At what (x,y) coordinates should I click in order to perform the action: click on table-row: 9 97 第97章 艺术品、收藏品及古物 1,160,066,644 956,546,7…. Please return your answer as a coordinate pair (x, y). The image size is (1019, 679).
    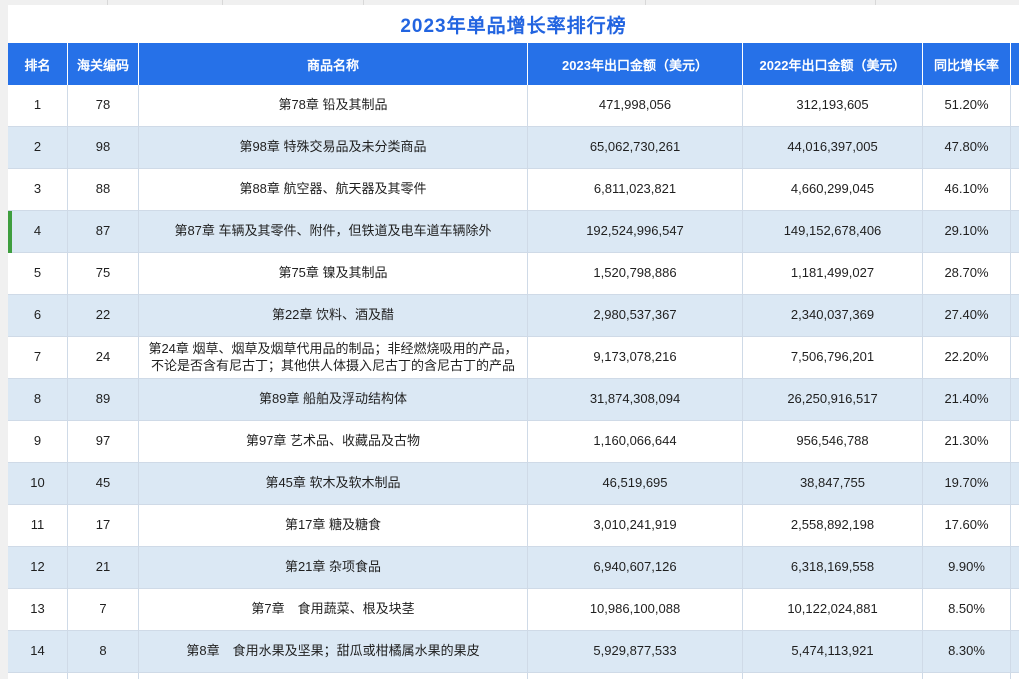
    Looking at the image, I should click on (513, 442).